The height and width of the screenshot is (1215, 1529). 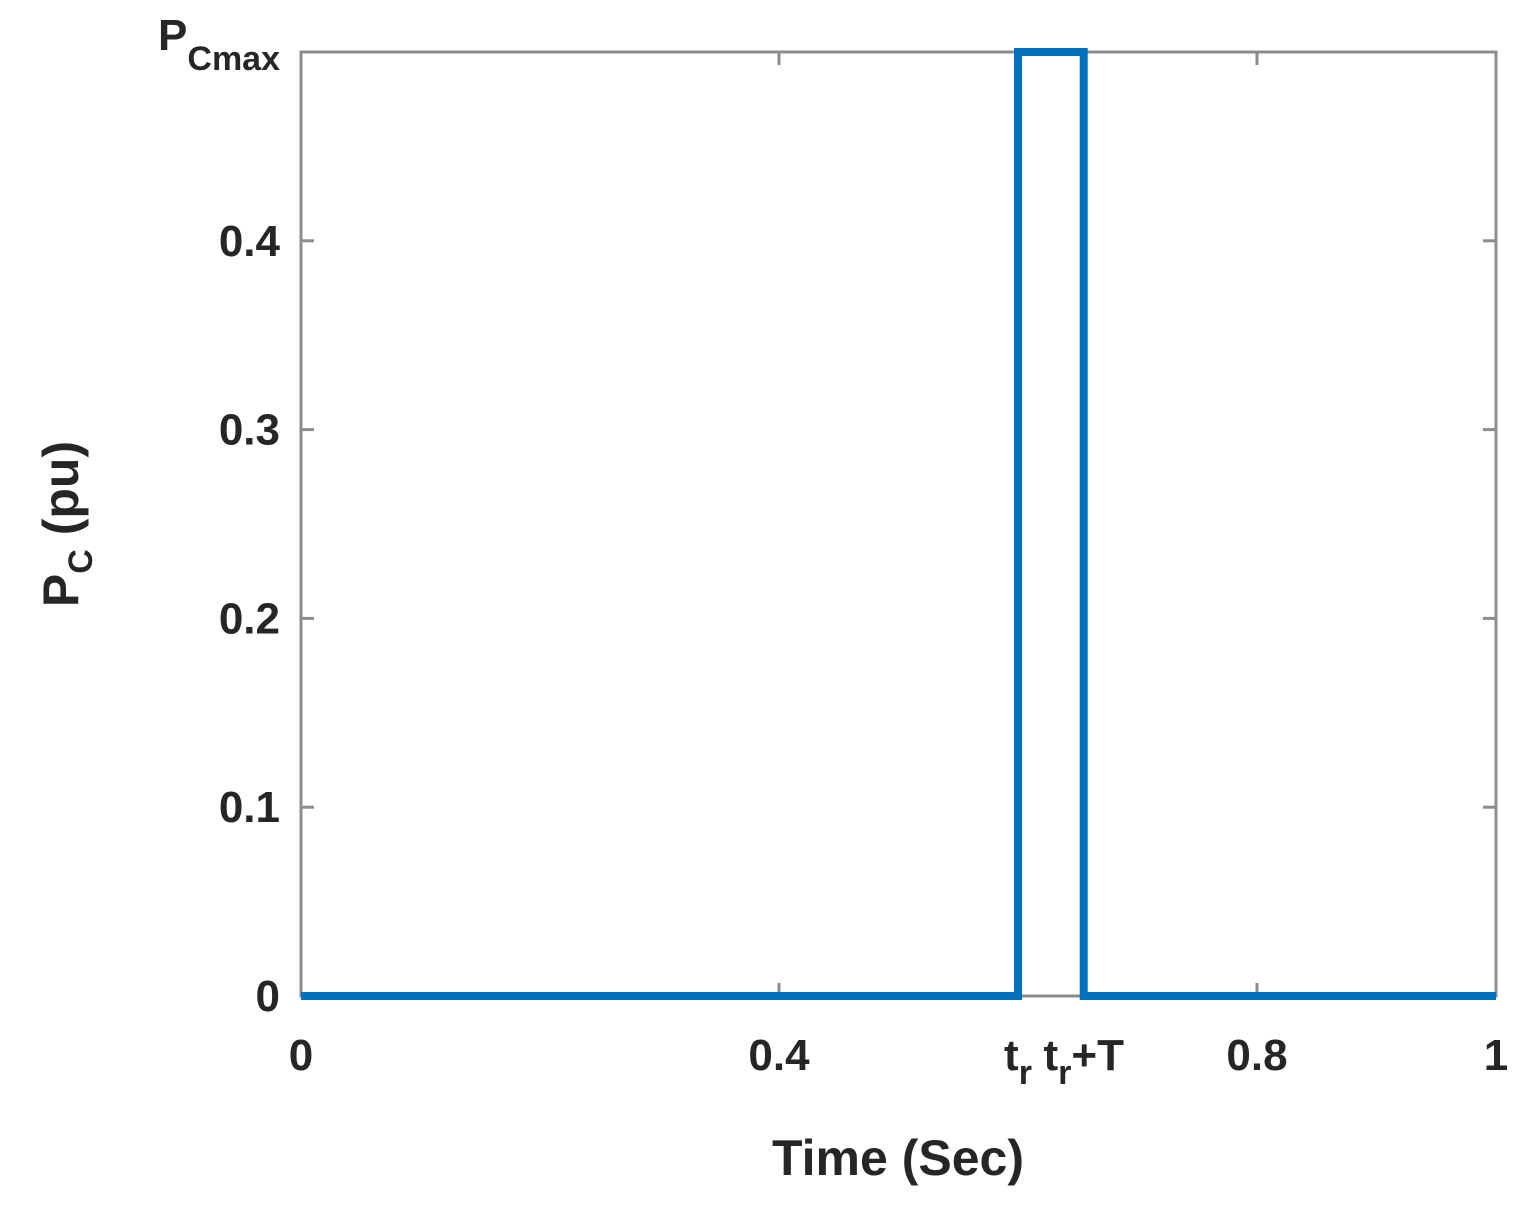 I want to click on y-tick-label: PCmax, so click(x=219, y=44).